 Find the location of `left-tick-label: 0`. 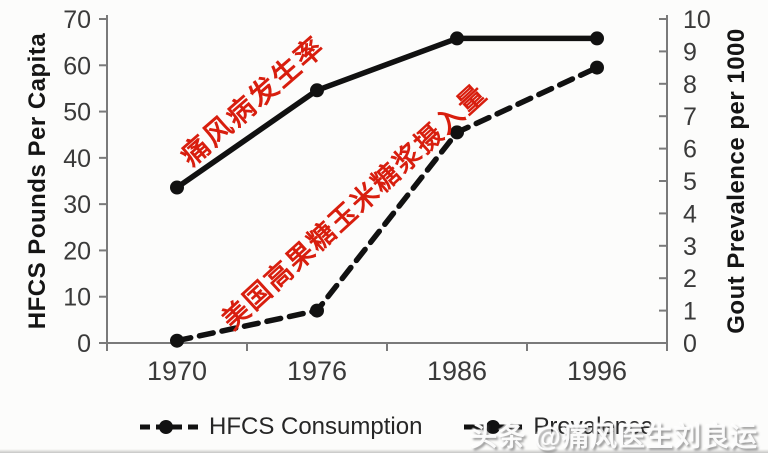

left-tick-label: 0 is located at coordinates (84, 344).